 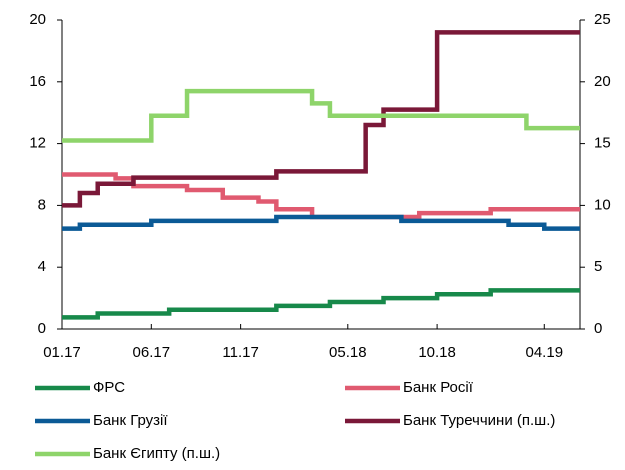 I want to click on x-tick-label: 10.18, so click(x=437, y=352).